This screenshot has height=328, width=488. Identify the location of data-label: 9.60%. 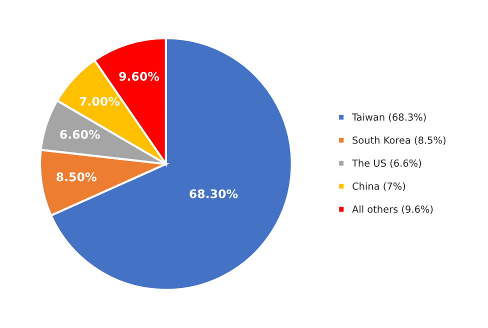
(139, 76).